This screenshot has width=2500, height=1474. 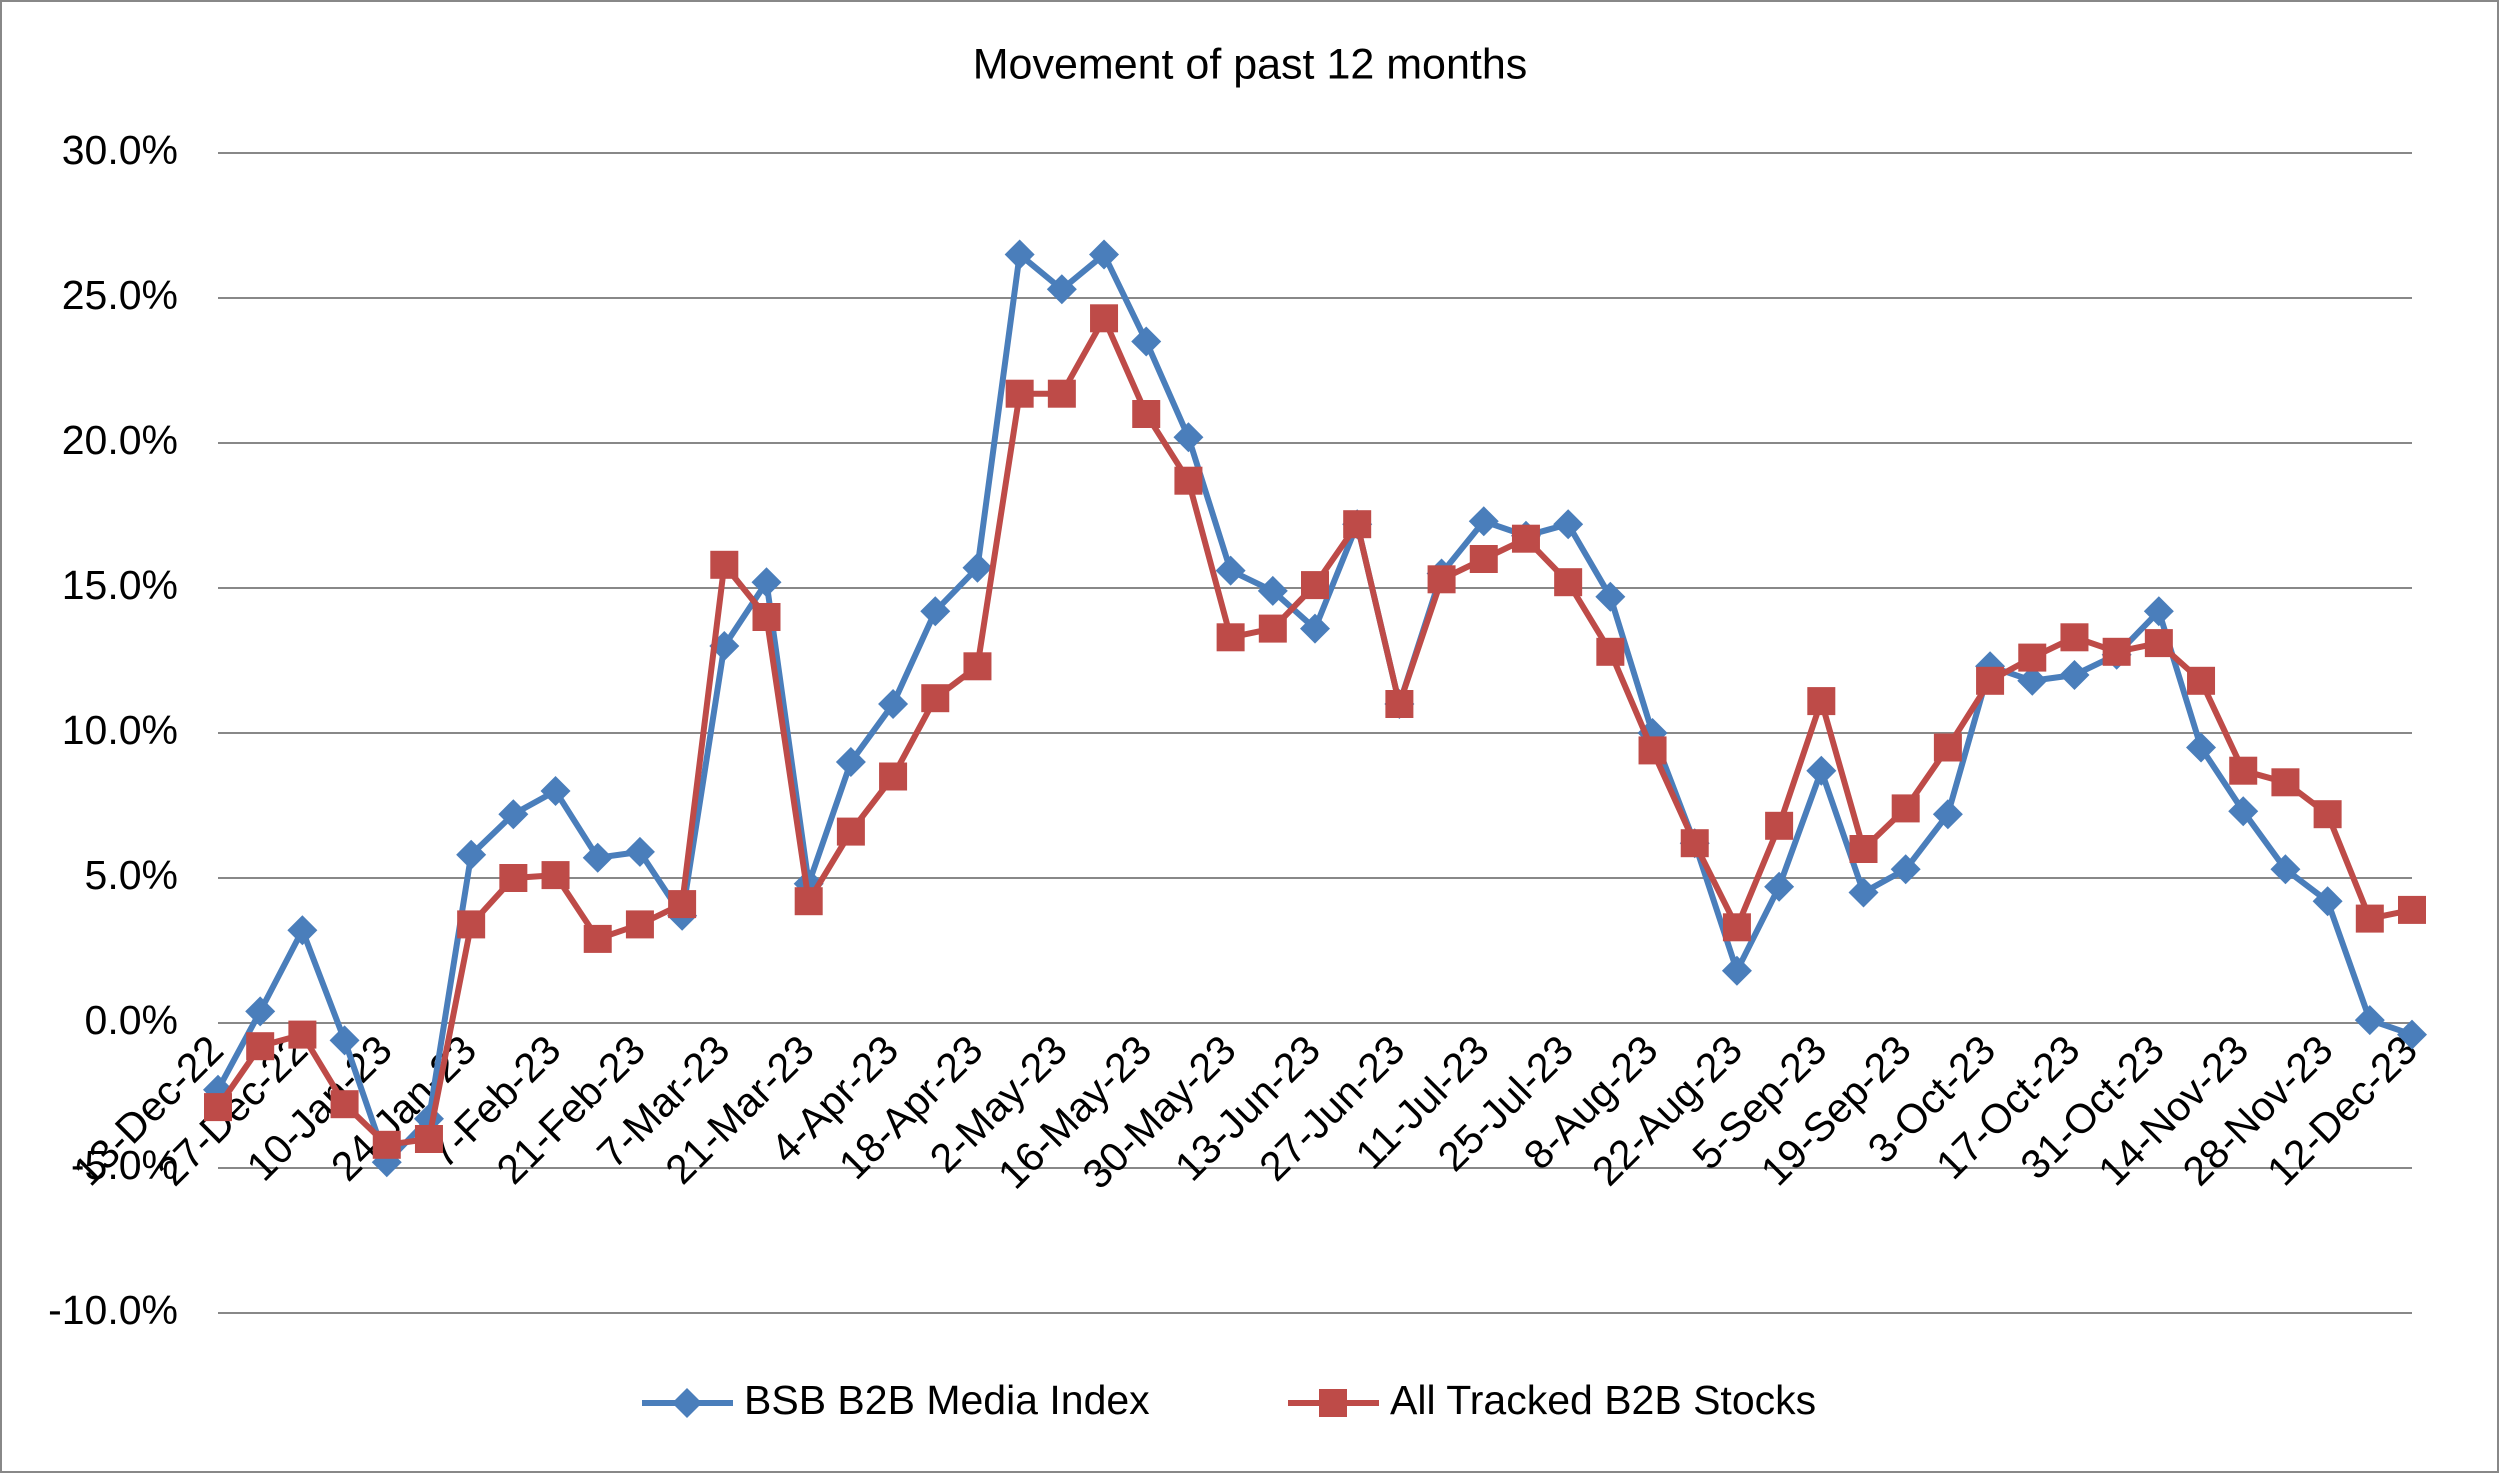 What do you see at coordinates (120, 295) in the screenshot?
I see `y-tick-label: 25.0%` at bounding box center [120, 295].